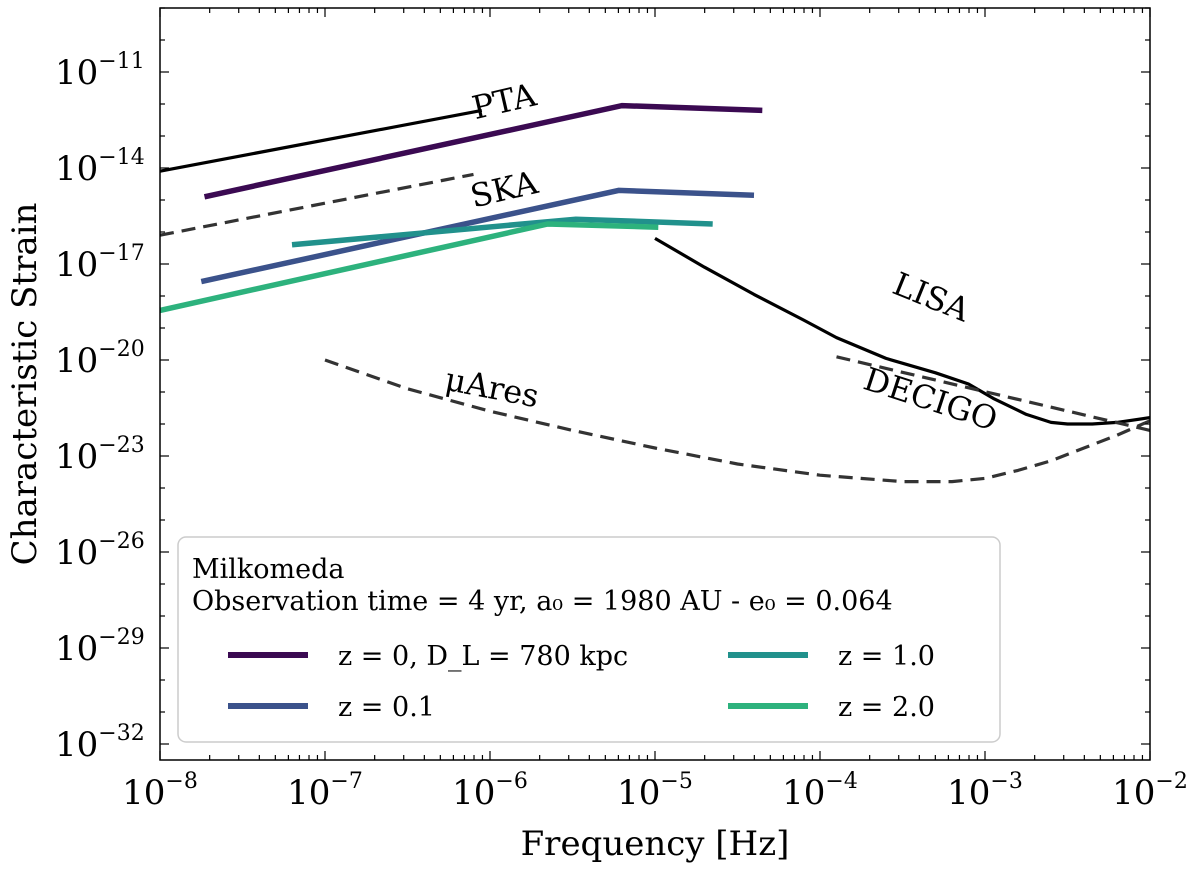  I want to click on legend-entry-3: z = 2.0, so click(886, 707).